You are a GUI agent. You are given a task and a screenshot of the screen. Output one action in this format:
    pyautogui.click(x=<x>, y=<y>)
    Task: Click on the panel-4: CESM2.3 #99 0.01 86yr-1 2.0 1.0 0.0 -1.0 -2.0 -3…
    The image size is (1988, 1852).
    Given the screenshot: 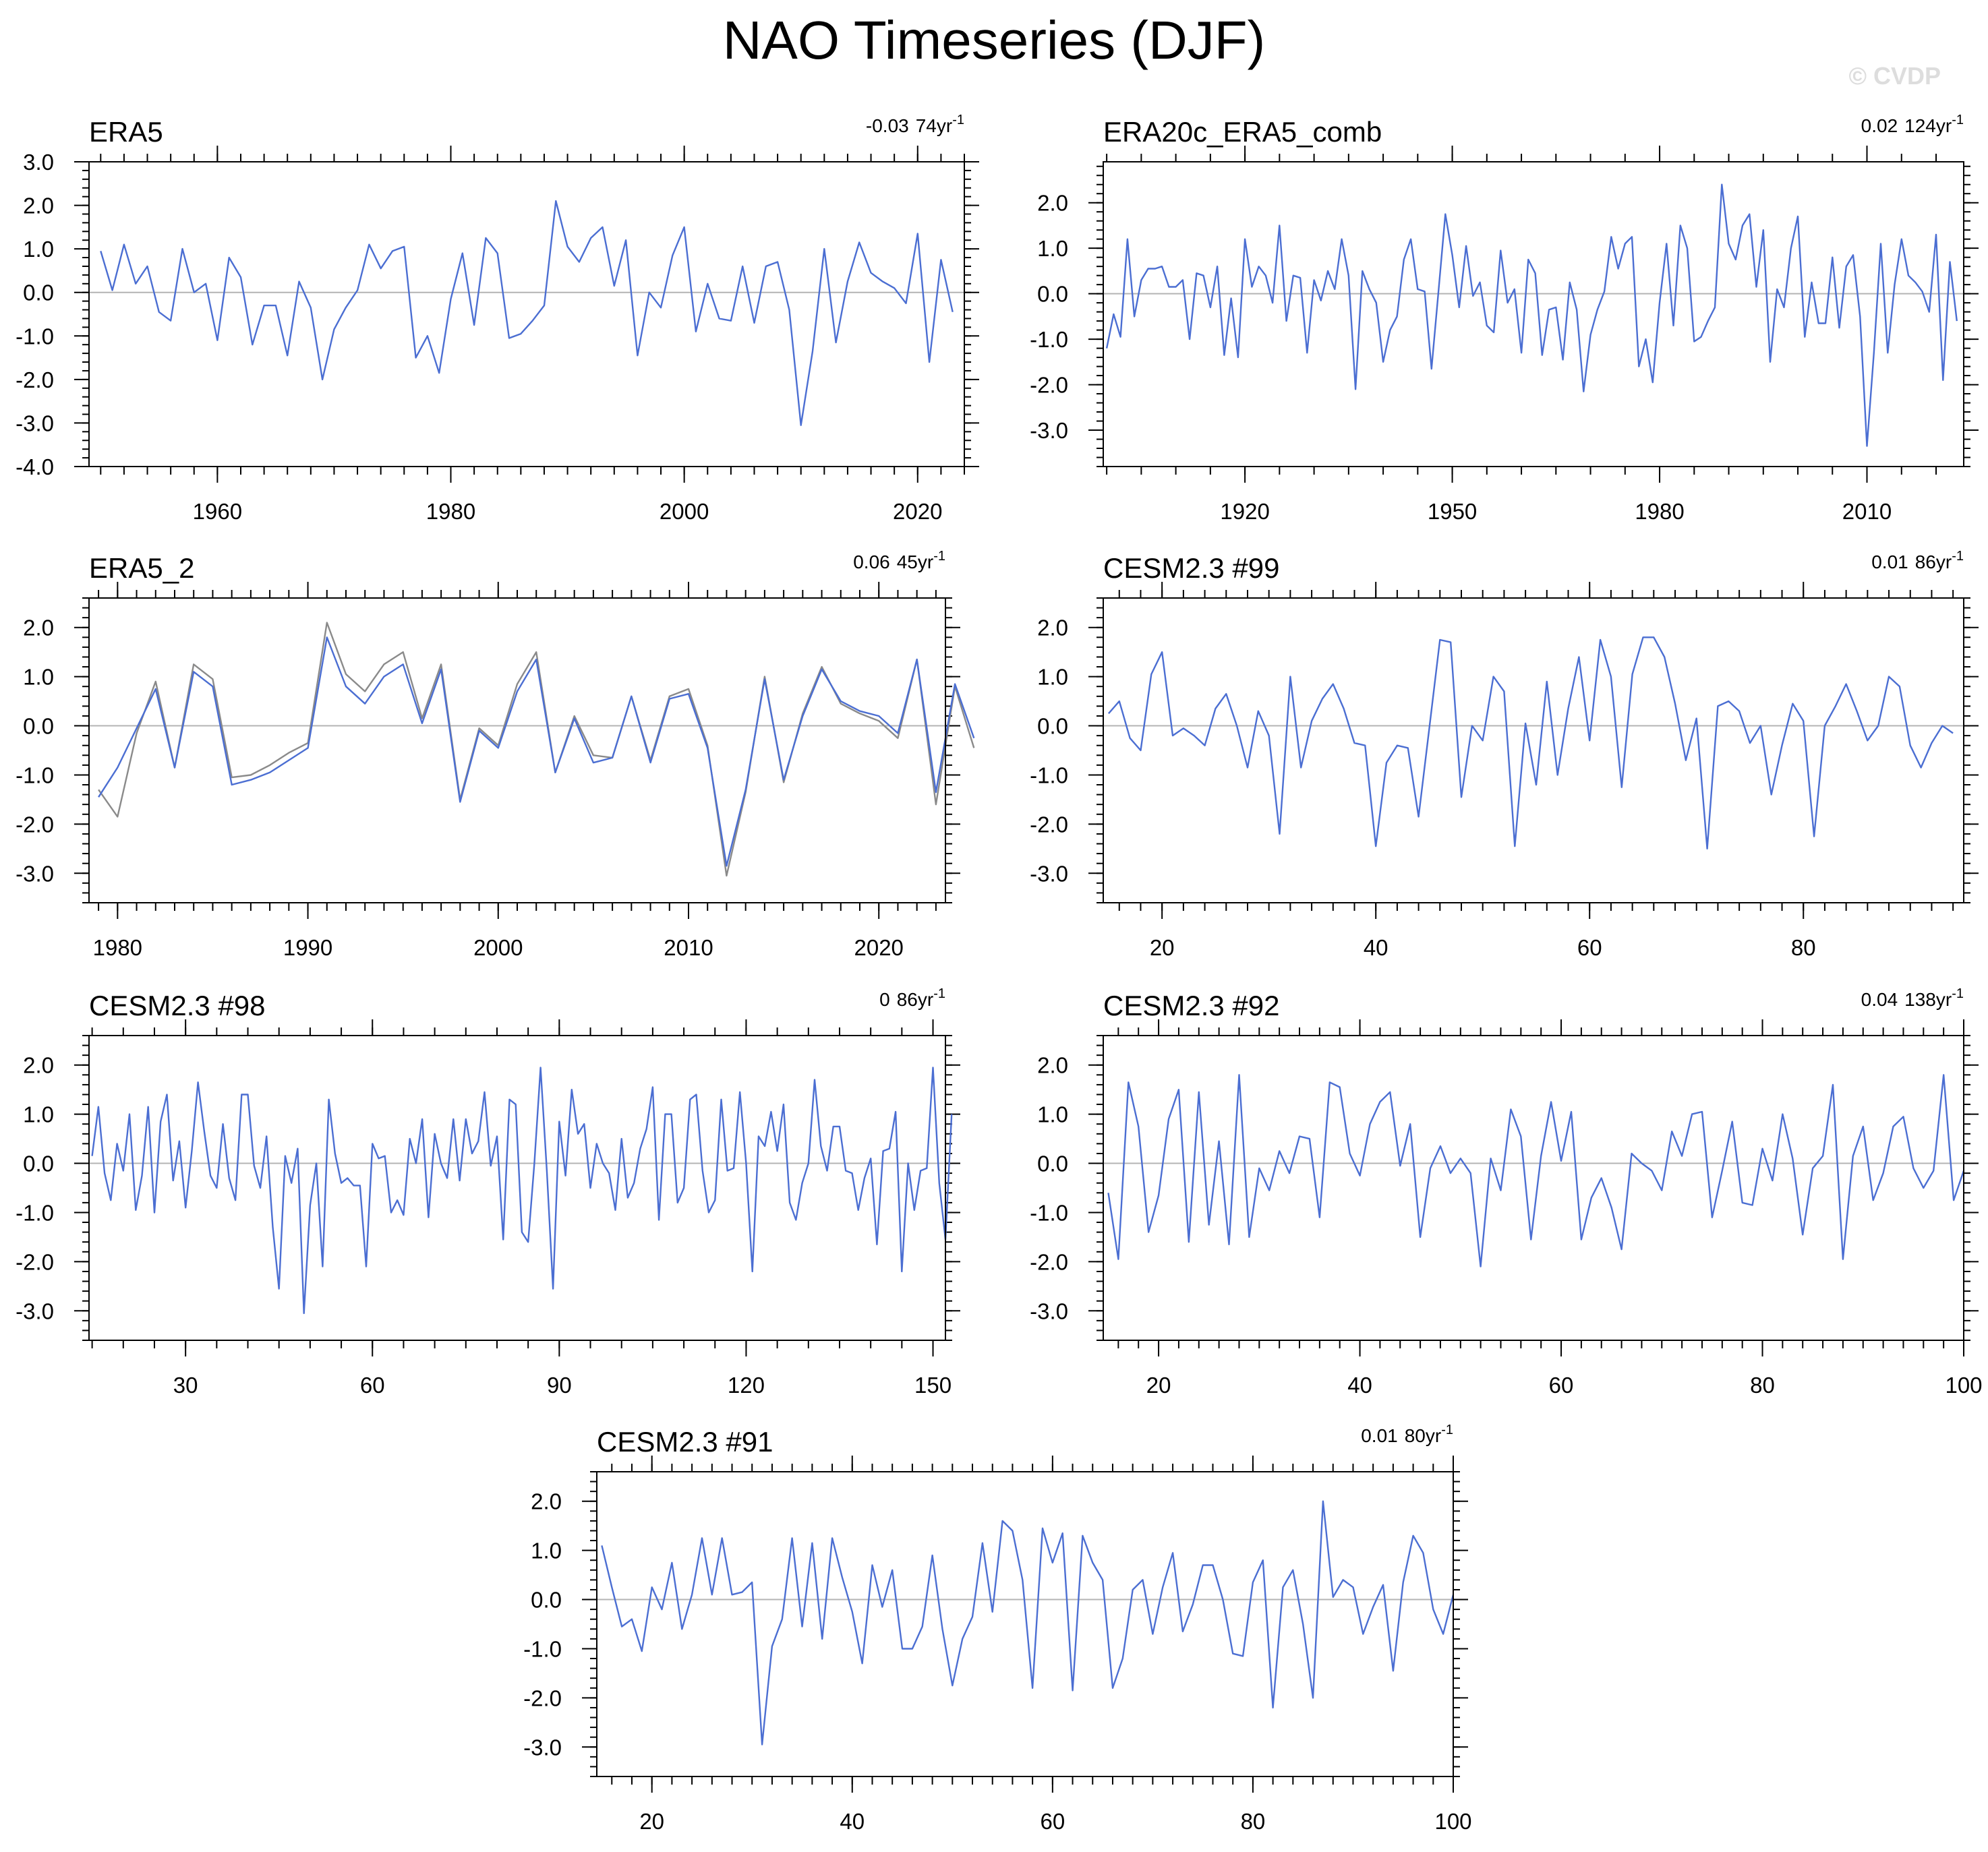 What is the action you would take?
    pyautogui.click(x=1505, y=754)
    